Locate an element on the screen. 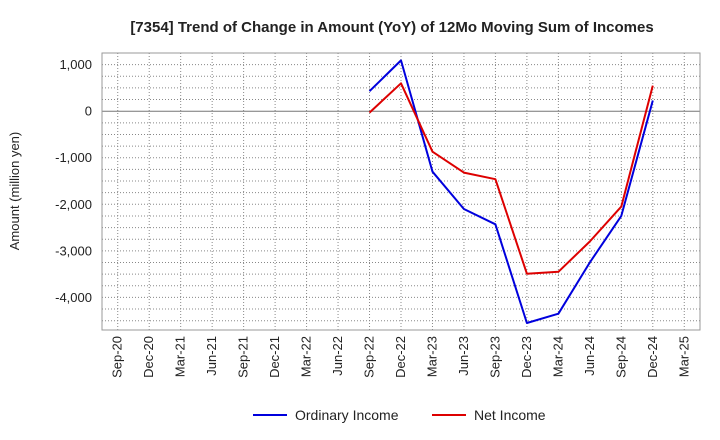 The width and height of the screenshot is (720, 440). x-tick-label: Dec-22 is located at coordinates (400, 357).